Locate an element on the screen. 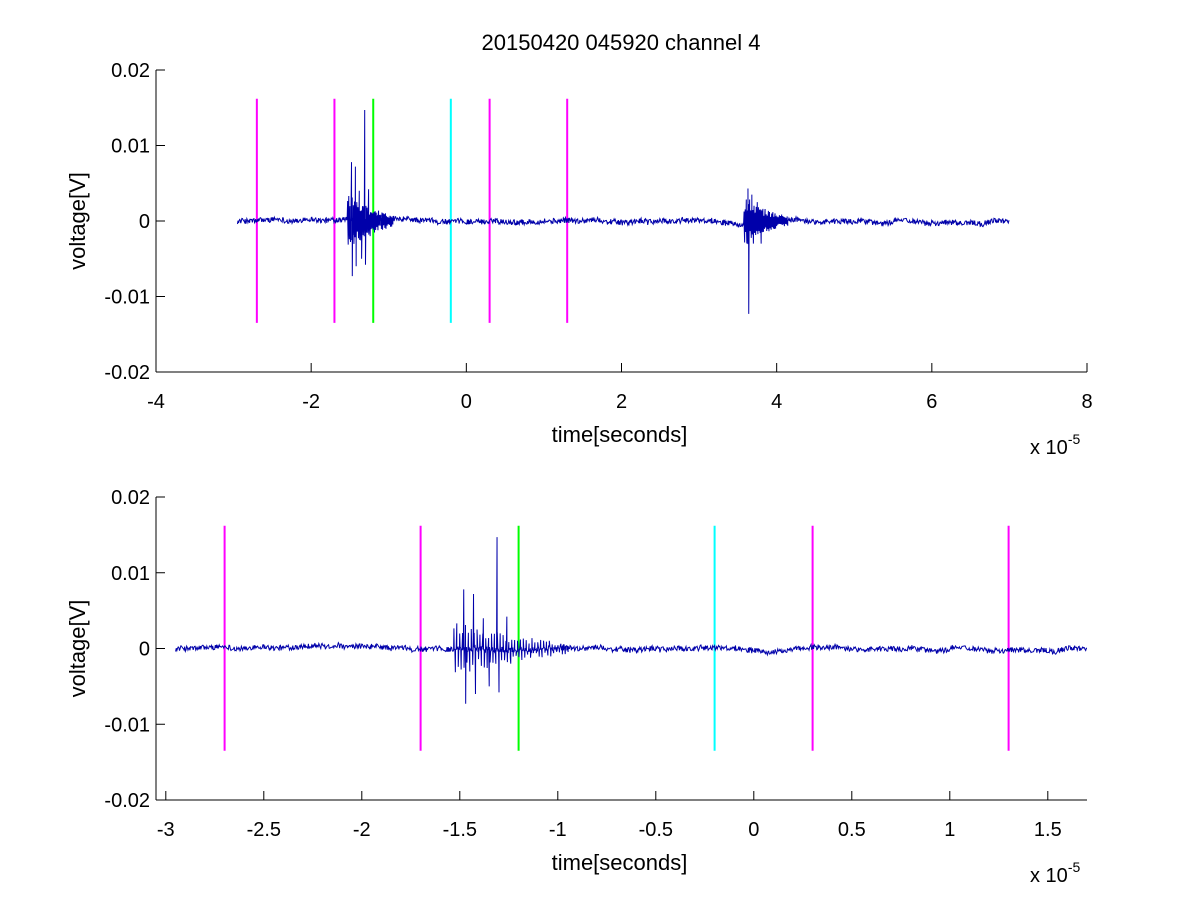 This screenshot has width=1200, height=901. x-tick-label: -1 is located at coordinates (558, 830).